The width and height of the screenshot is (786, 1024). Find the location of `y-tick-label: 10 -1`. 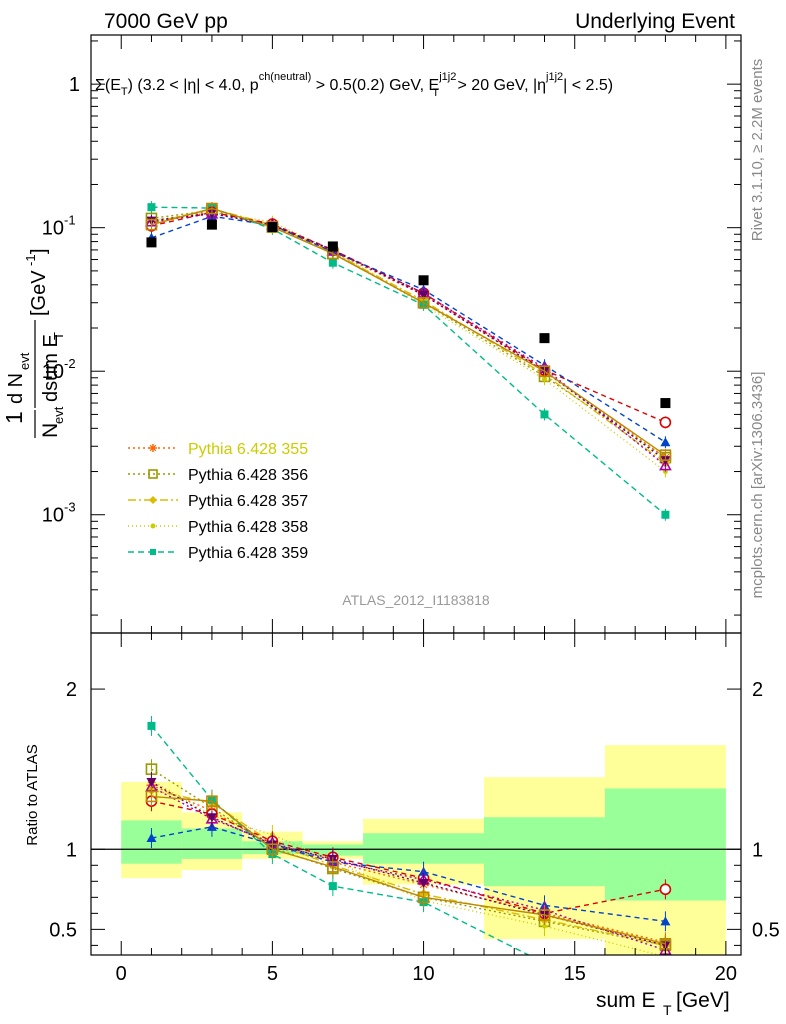

y-tick-label: 10 -1 is located at coordinates (59, 226).